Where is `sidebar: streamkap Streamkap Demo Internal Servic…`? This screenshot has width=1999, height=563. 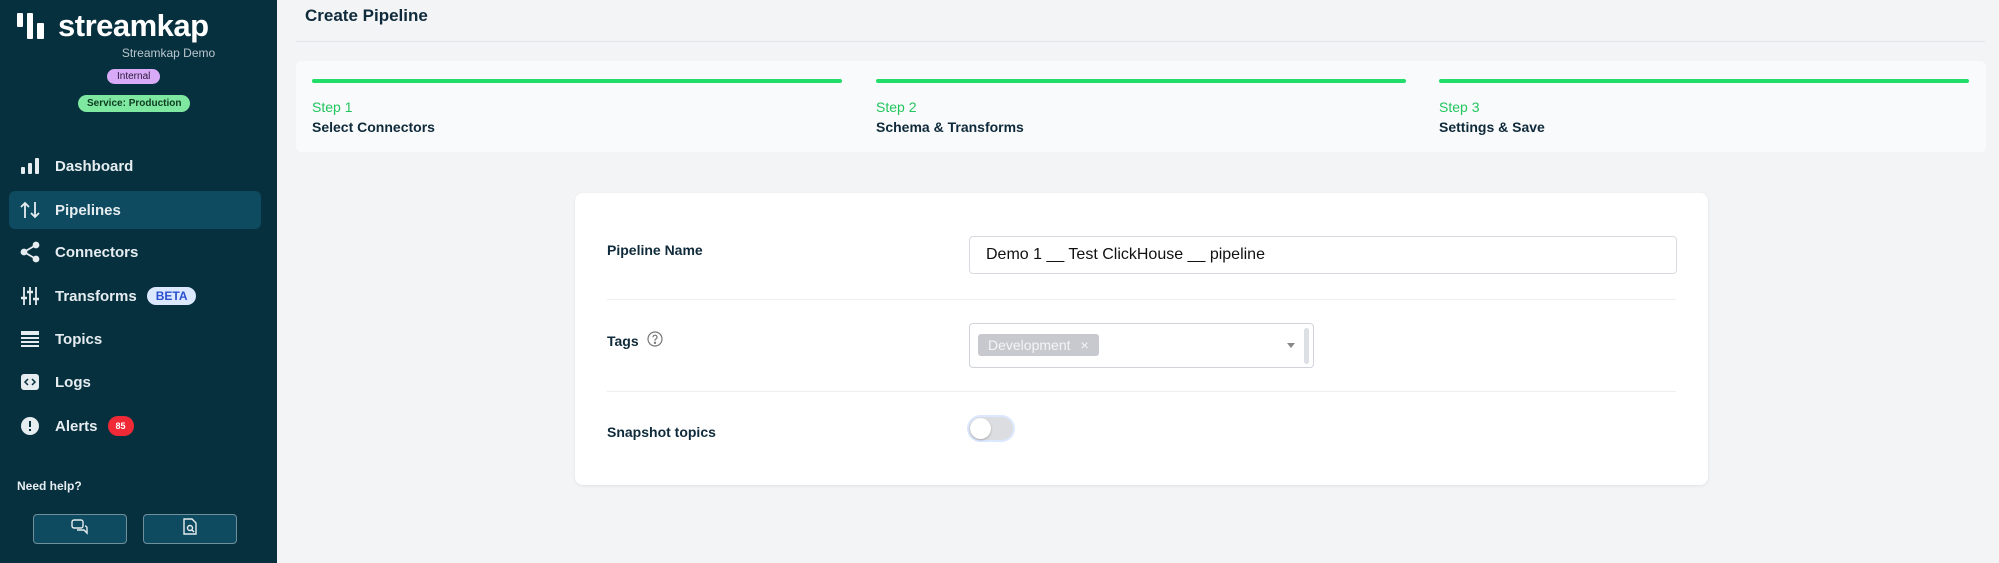 sidebar: streamkap Streamkap Demo Internal Servic… is located at coordinates (138, 281).